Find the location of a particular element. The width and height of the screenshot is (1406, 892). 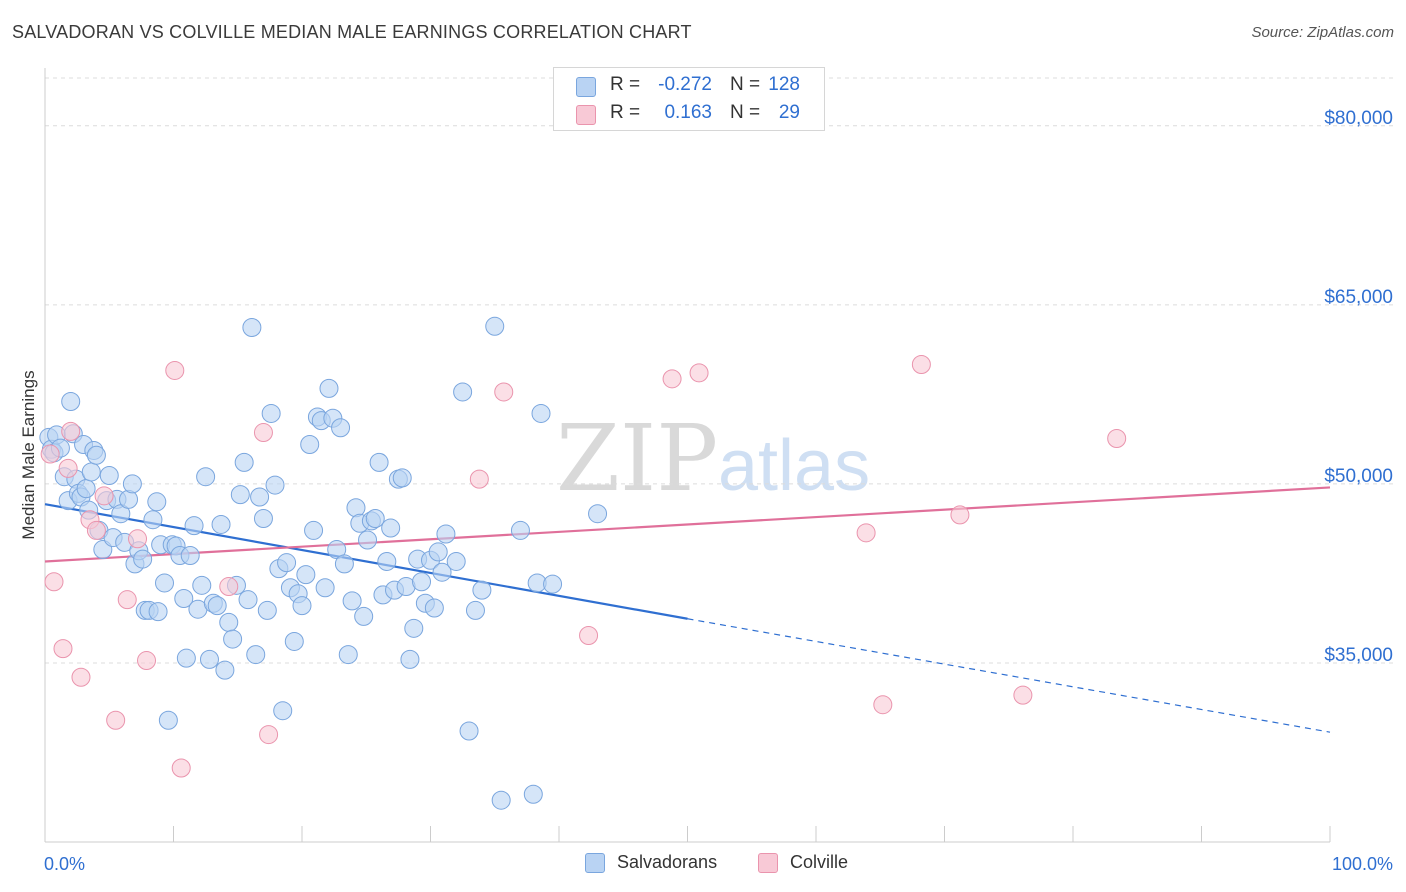

stats-legend: R = -0.272 N = 128 R = 0.163 N = 29 is located at coordinates (689, 99).